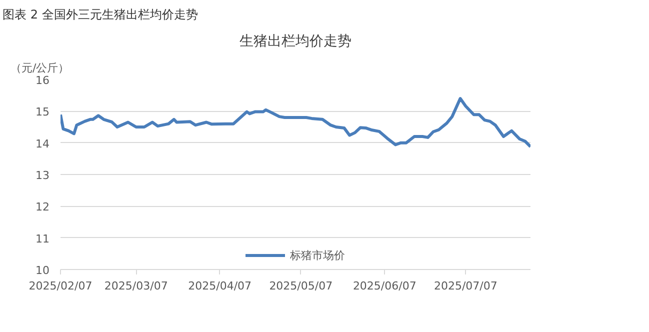  What do you see at coordinates (296, 42) in the screenshot?
I see `chart-subtitle: 生猪出栏均价走势` at bounding box center [296, 42].